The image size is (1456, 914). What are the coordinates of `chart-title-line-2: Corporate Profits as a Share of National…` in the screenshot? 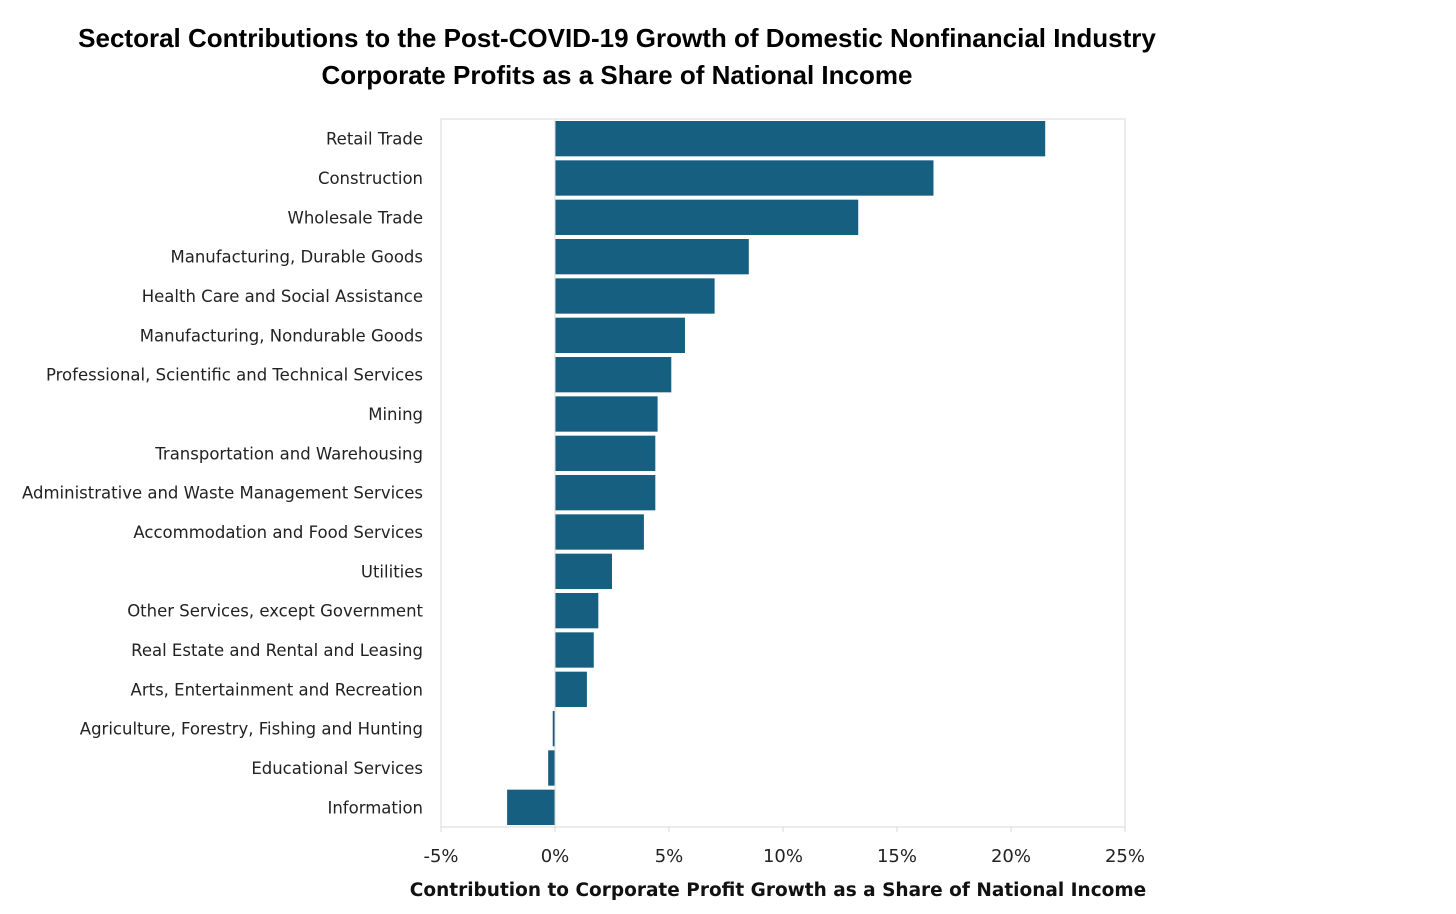 It's located at (617, 75).